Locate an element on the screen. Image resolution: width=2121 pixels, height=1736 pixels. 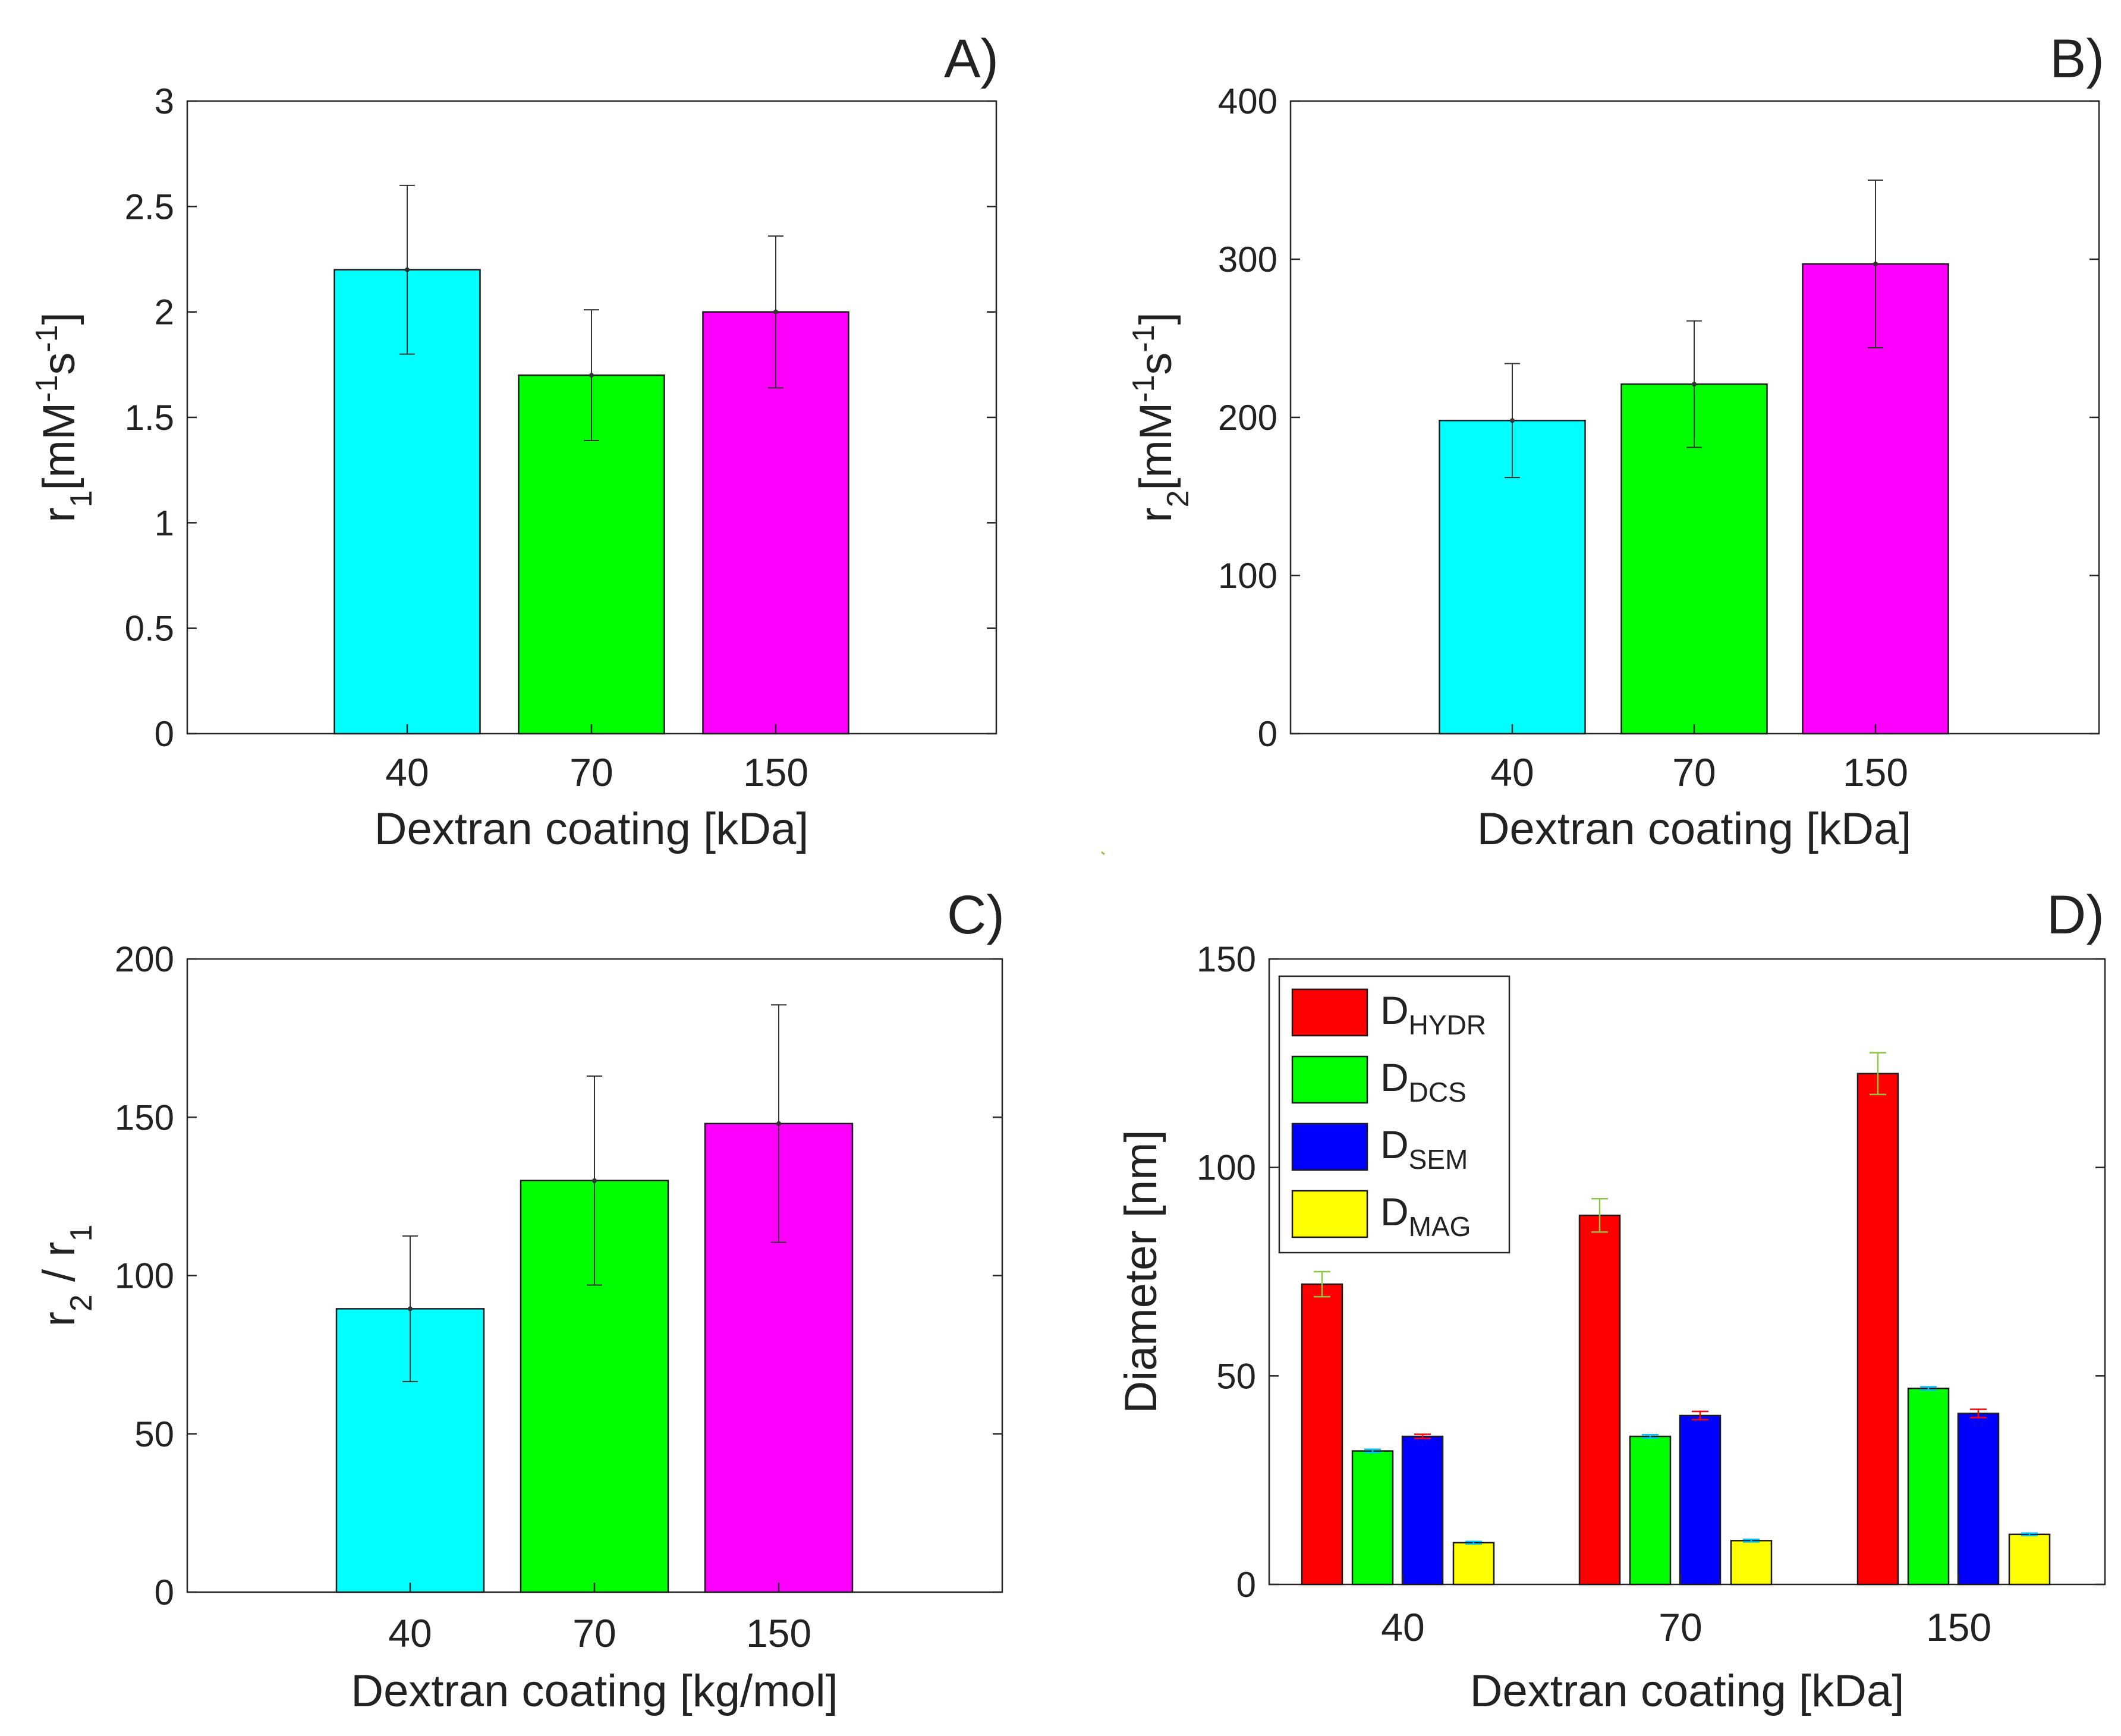
y-axis-title: r2 / r1 is located at coordinates (66, 1276).